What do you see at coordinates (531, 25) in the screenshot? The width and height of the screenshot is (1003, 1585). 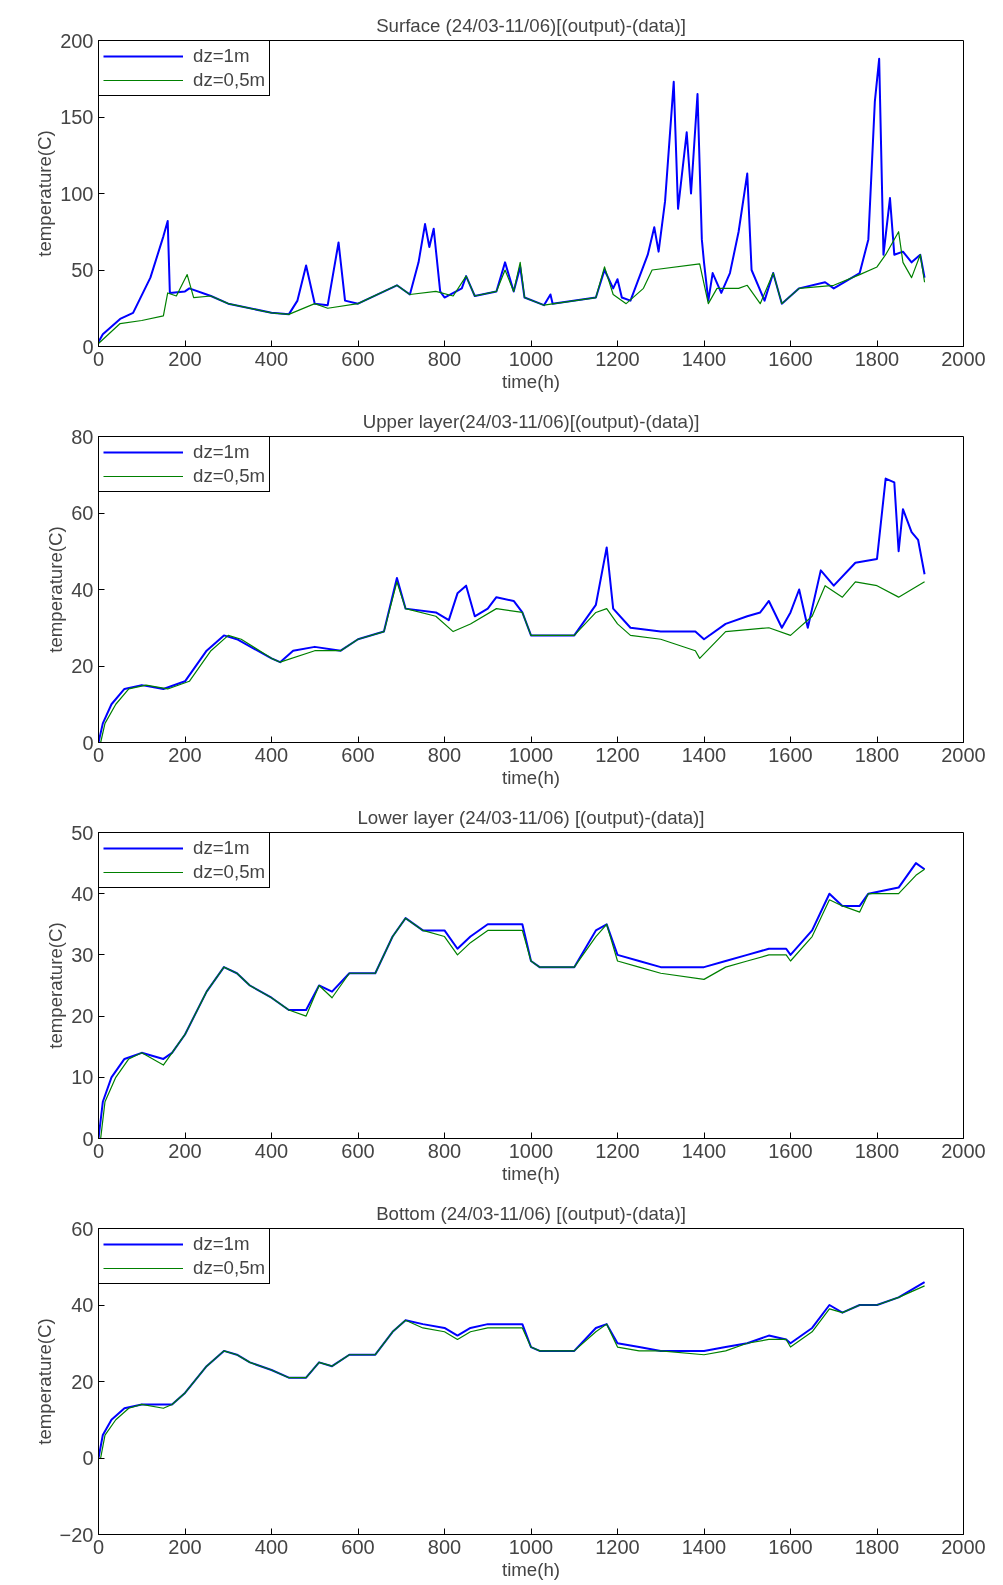 I see `chart-title: Surface (24/03-11/06)[(output)-(data)]` at bounding box center [531, 25].